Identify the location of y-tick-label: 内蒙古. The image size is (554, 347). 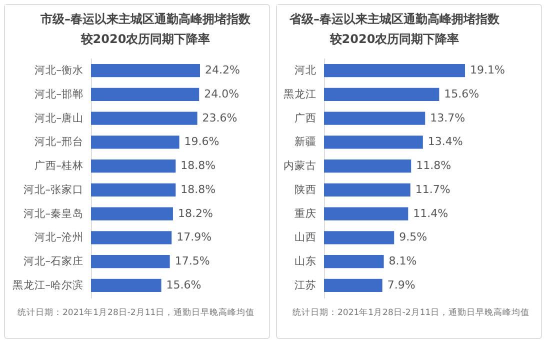
(300, 165).